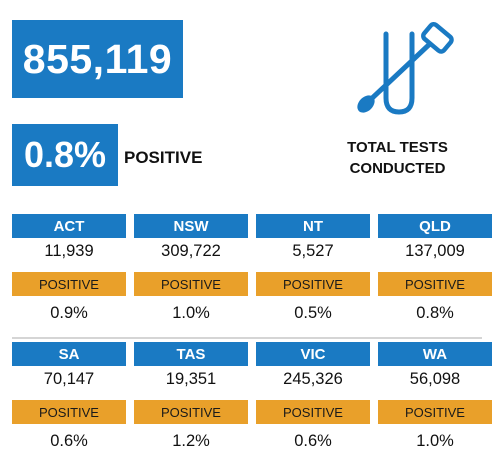 Image resolution: width=495 pixels, height=466 pixels. Describe the element at coordinates (65, 155) in the screenshot. I see `positive-rate-value: 0.8%` at that location.